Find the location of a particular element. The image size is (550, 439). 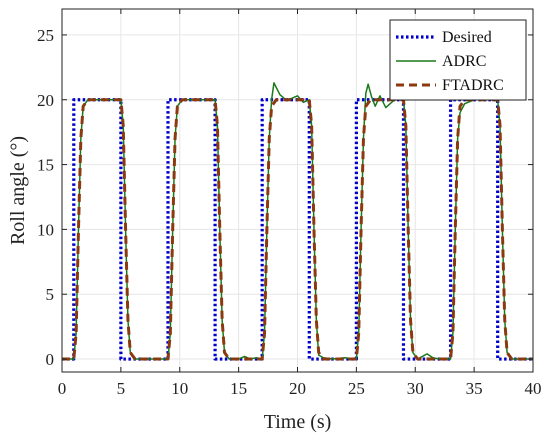

legend-label-desired: Desired is located at coordinates (467, 37).